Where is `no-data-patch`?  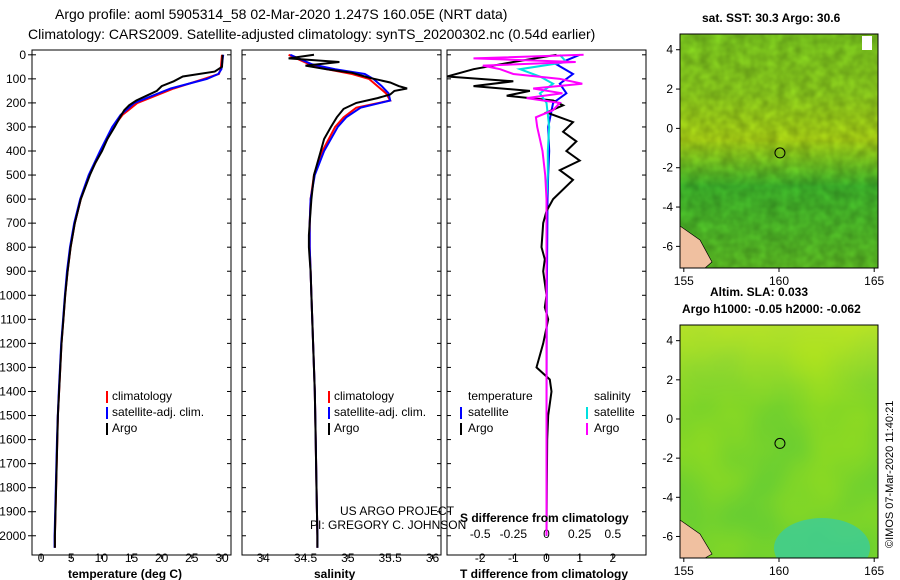 no-data-patch is located at coordinates (867, 43).